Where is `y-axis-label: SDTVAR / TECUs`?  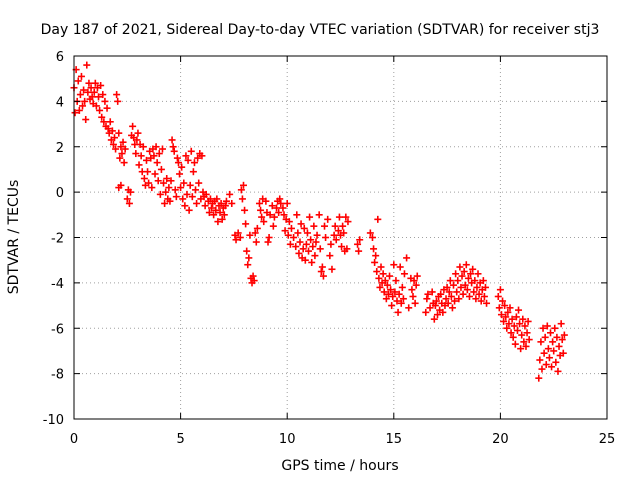
y-axis-label: SDTVAR / TECUs is located at coordinates (14, 237).